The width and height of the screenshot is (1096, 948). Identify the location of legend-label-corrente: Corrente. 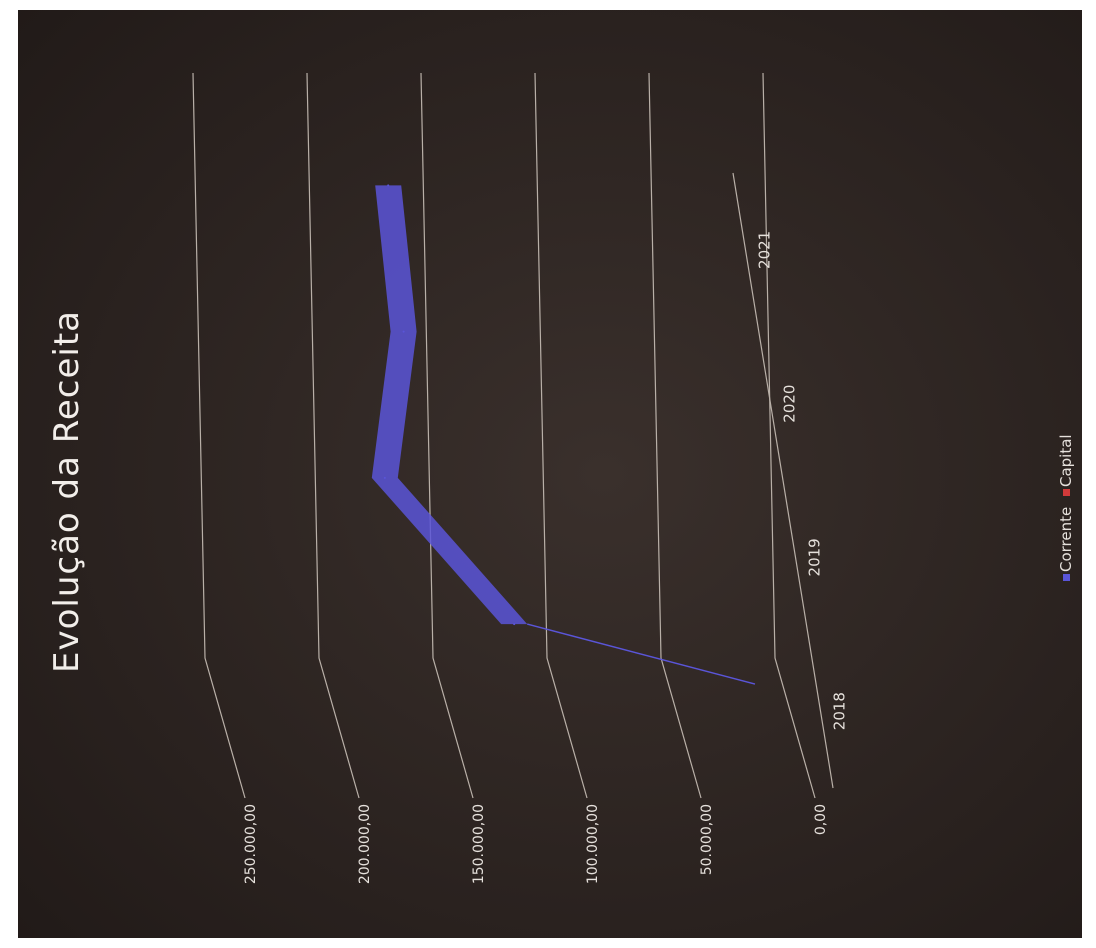
(1066, 539).